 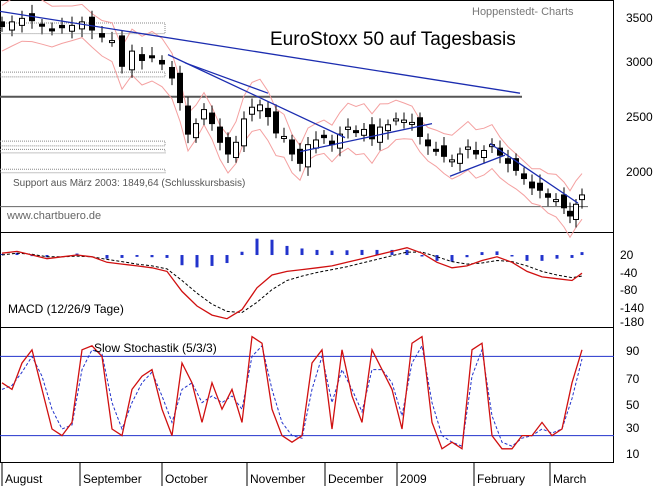 What do you see at coordinates (632, 308) in the screenshot?
I see `macd-tick-label: -140` at bounding box center [632, 308].